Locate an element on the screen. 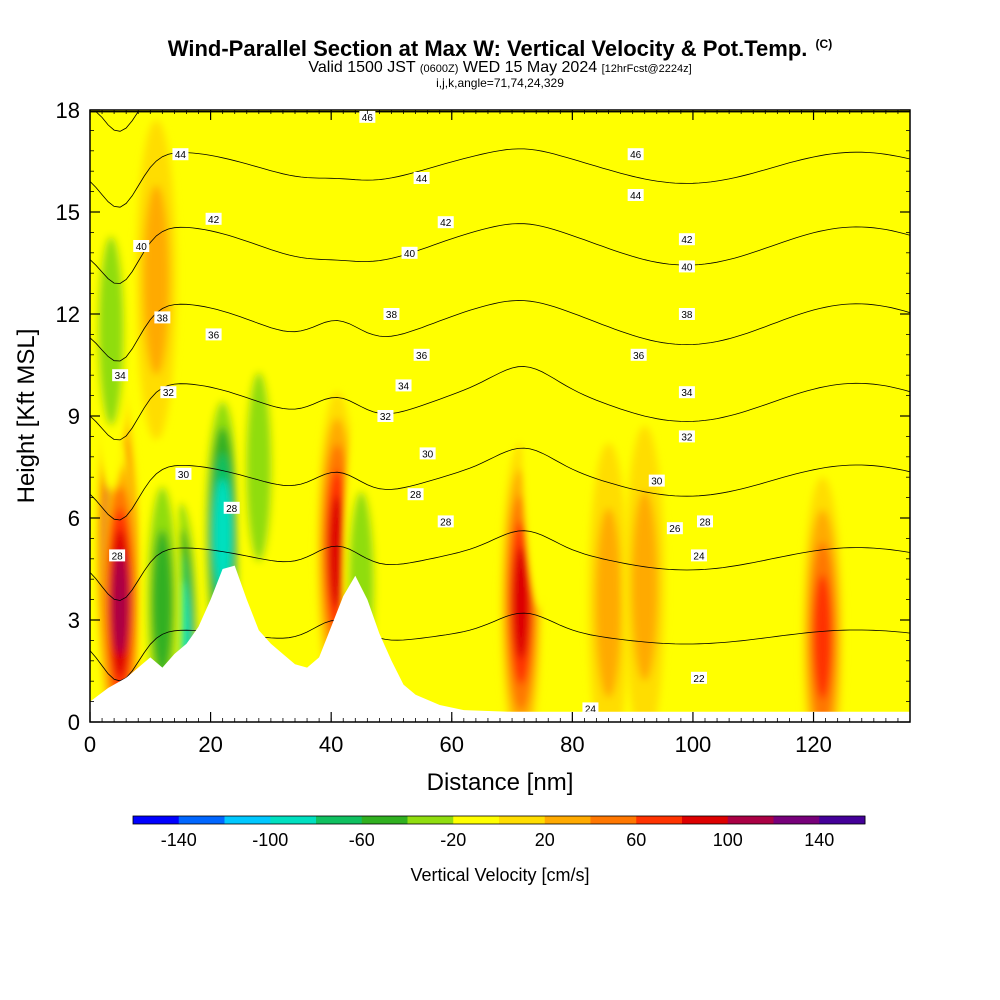  contour-label: 24 is located at coordinates (590, 708).